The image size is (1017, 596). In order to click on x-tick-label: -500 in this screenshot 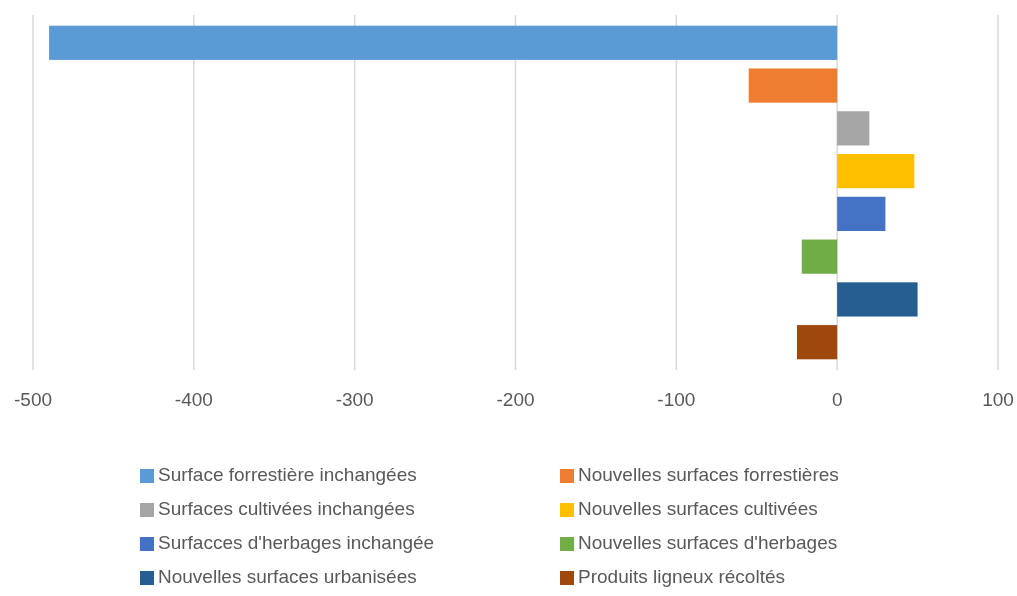, I will do `click(33, 399)`.